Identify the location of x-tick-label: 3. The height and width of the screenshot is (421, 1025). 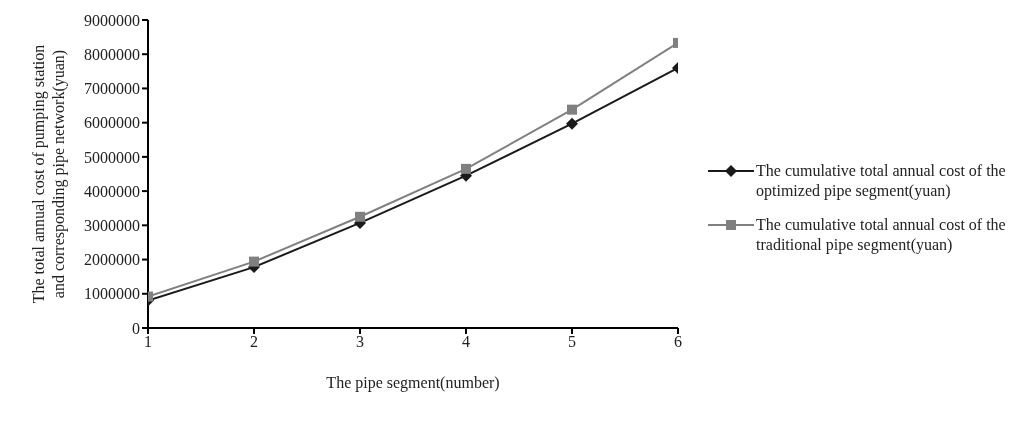
(360, 342).